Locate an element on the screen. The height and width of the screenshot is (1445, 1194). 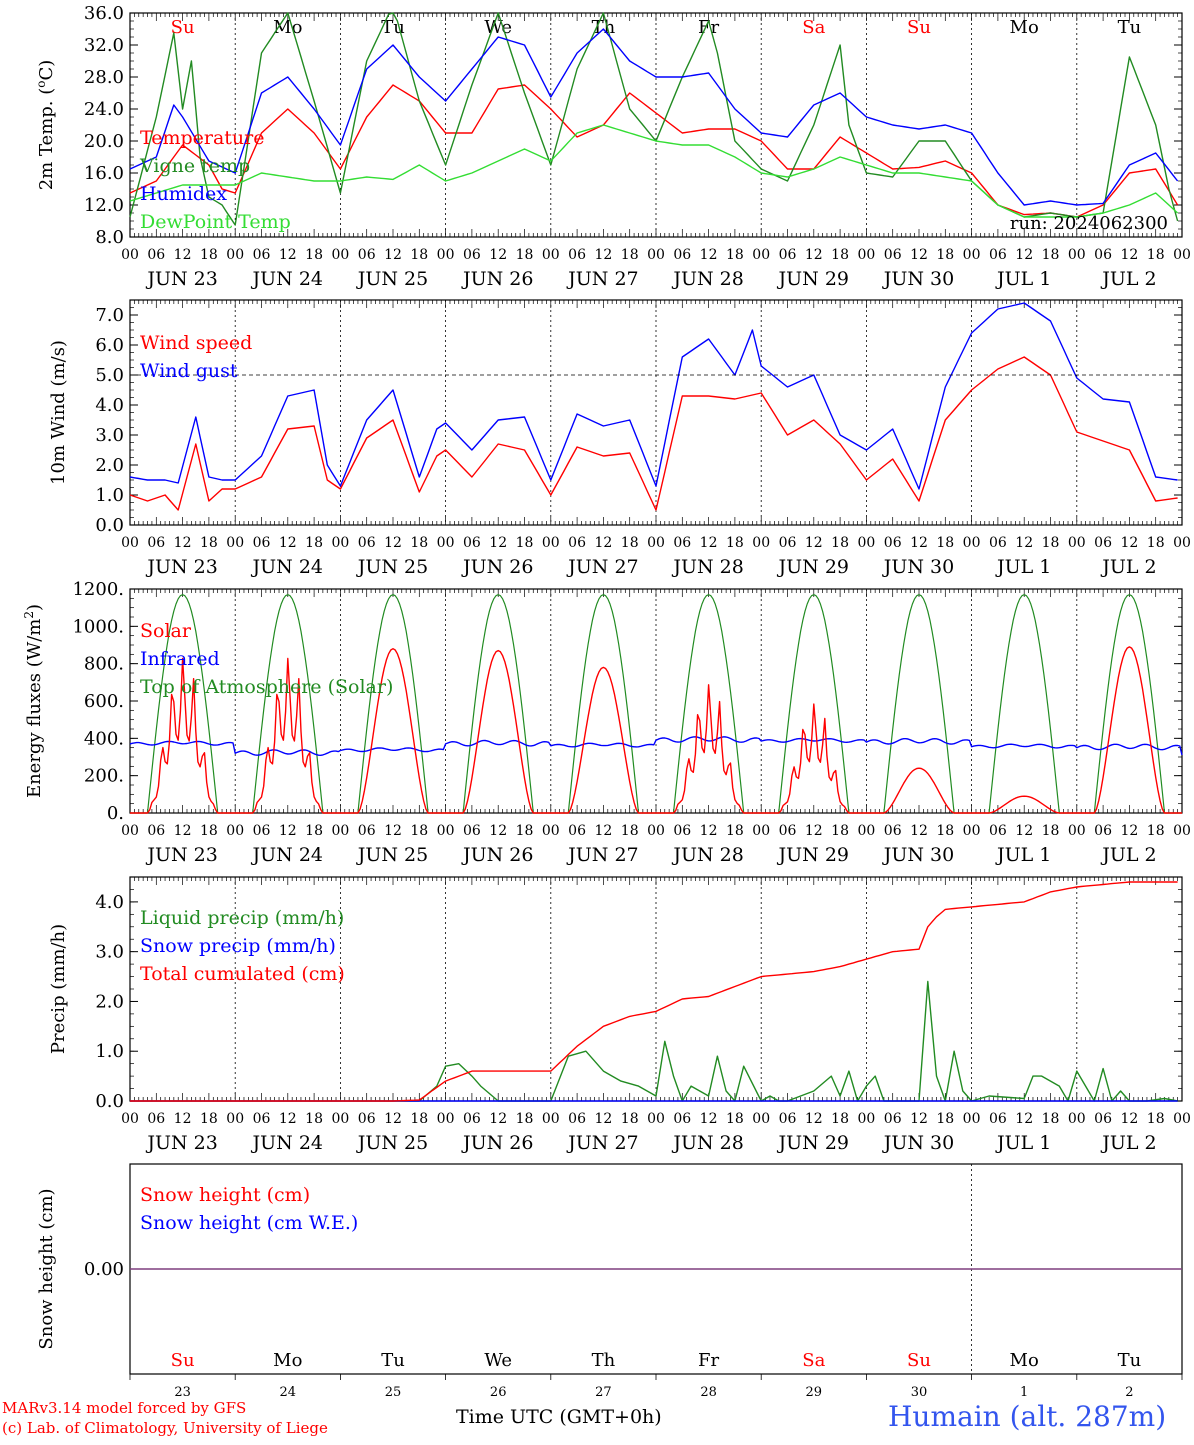
energy-legend-entry: Top of Atmosphere (Solar) is located at coordinates (266, 687).